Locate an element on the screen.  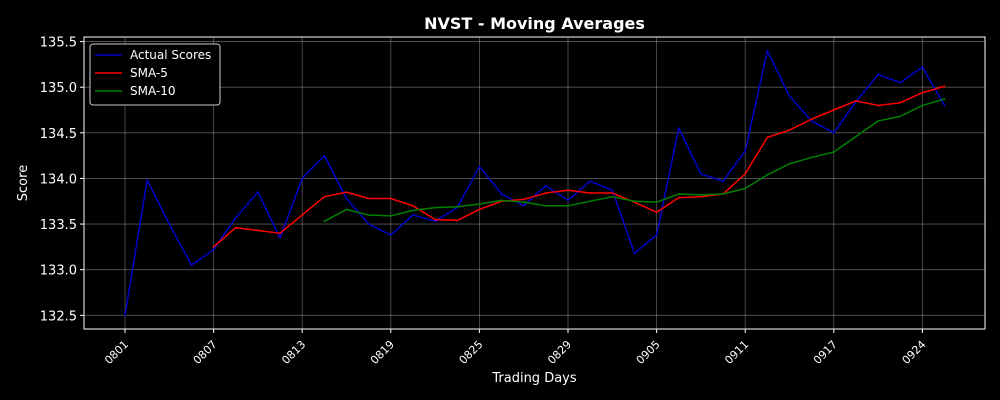
chart-title: NVST - Moving Averages is located at coordinates (534, 23).